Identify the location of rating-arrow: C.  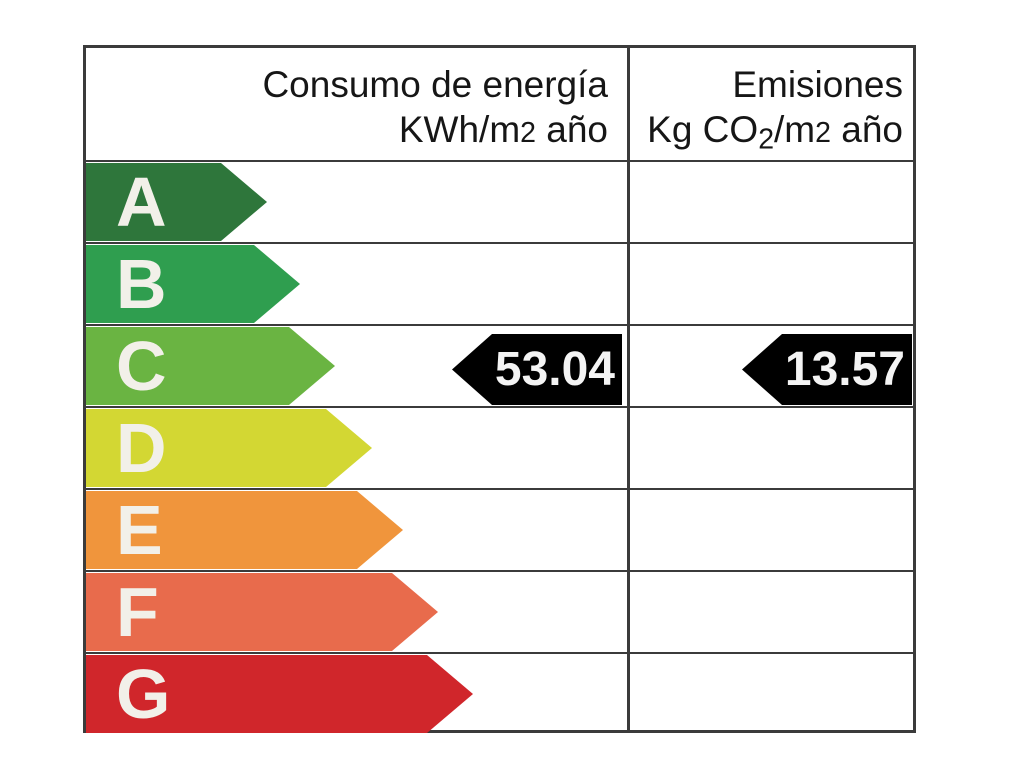
(210, 366).